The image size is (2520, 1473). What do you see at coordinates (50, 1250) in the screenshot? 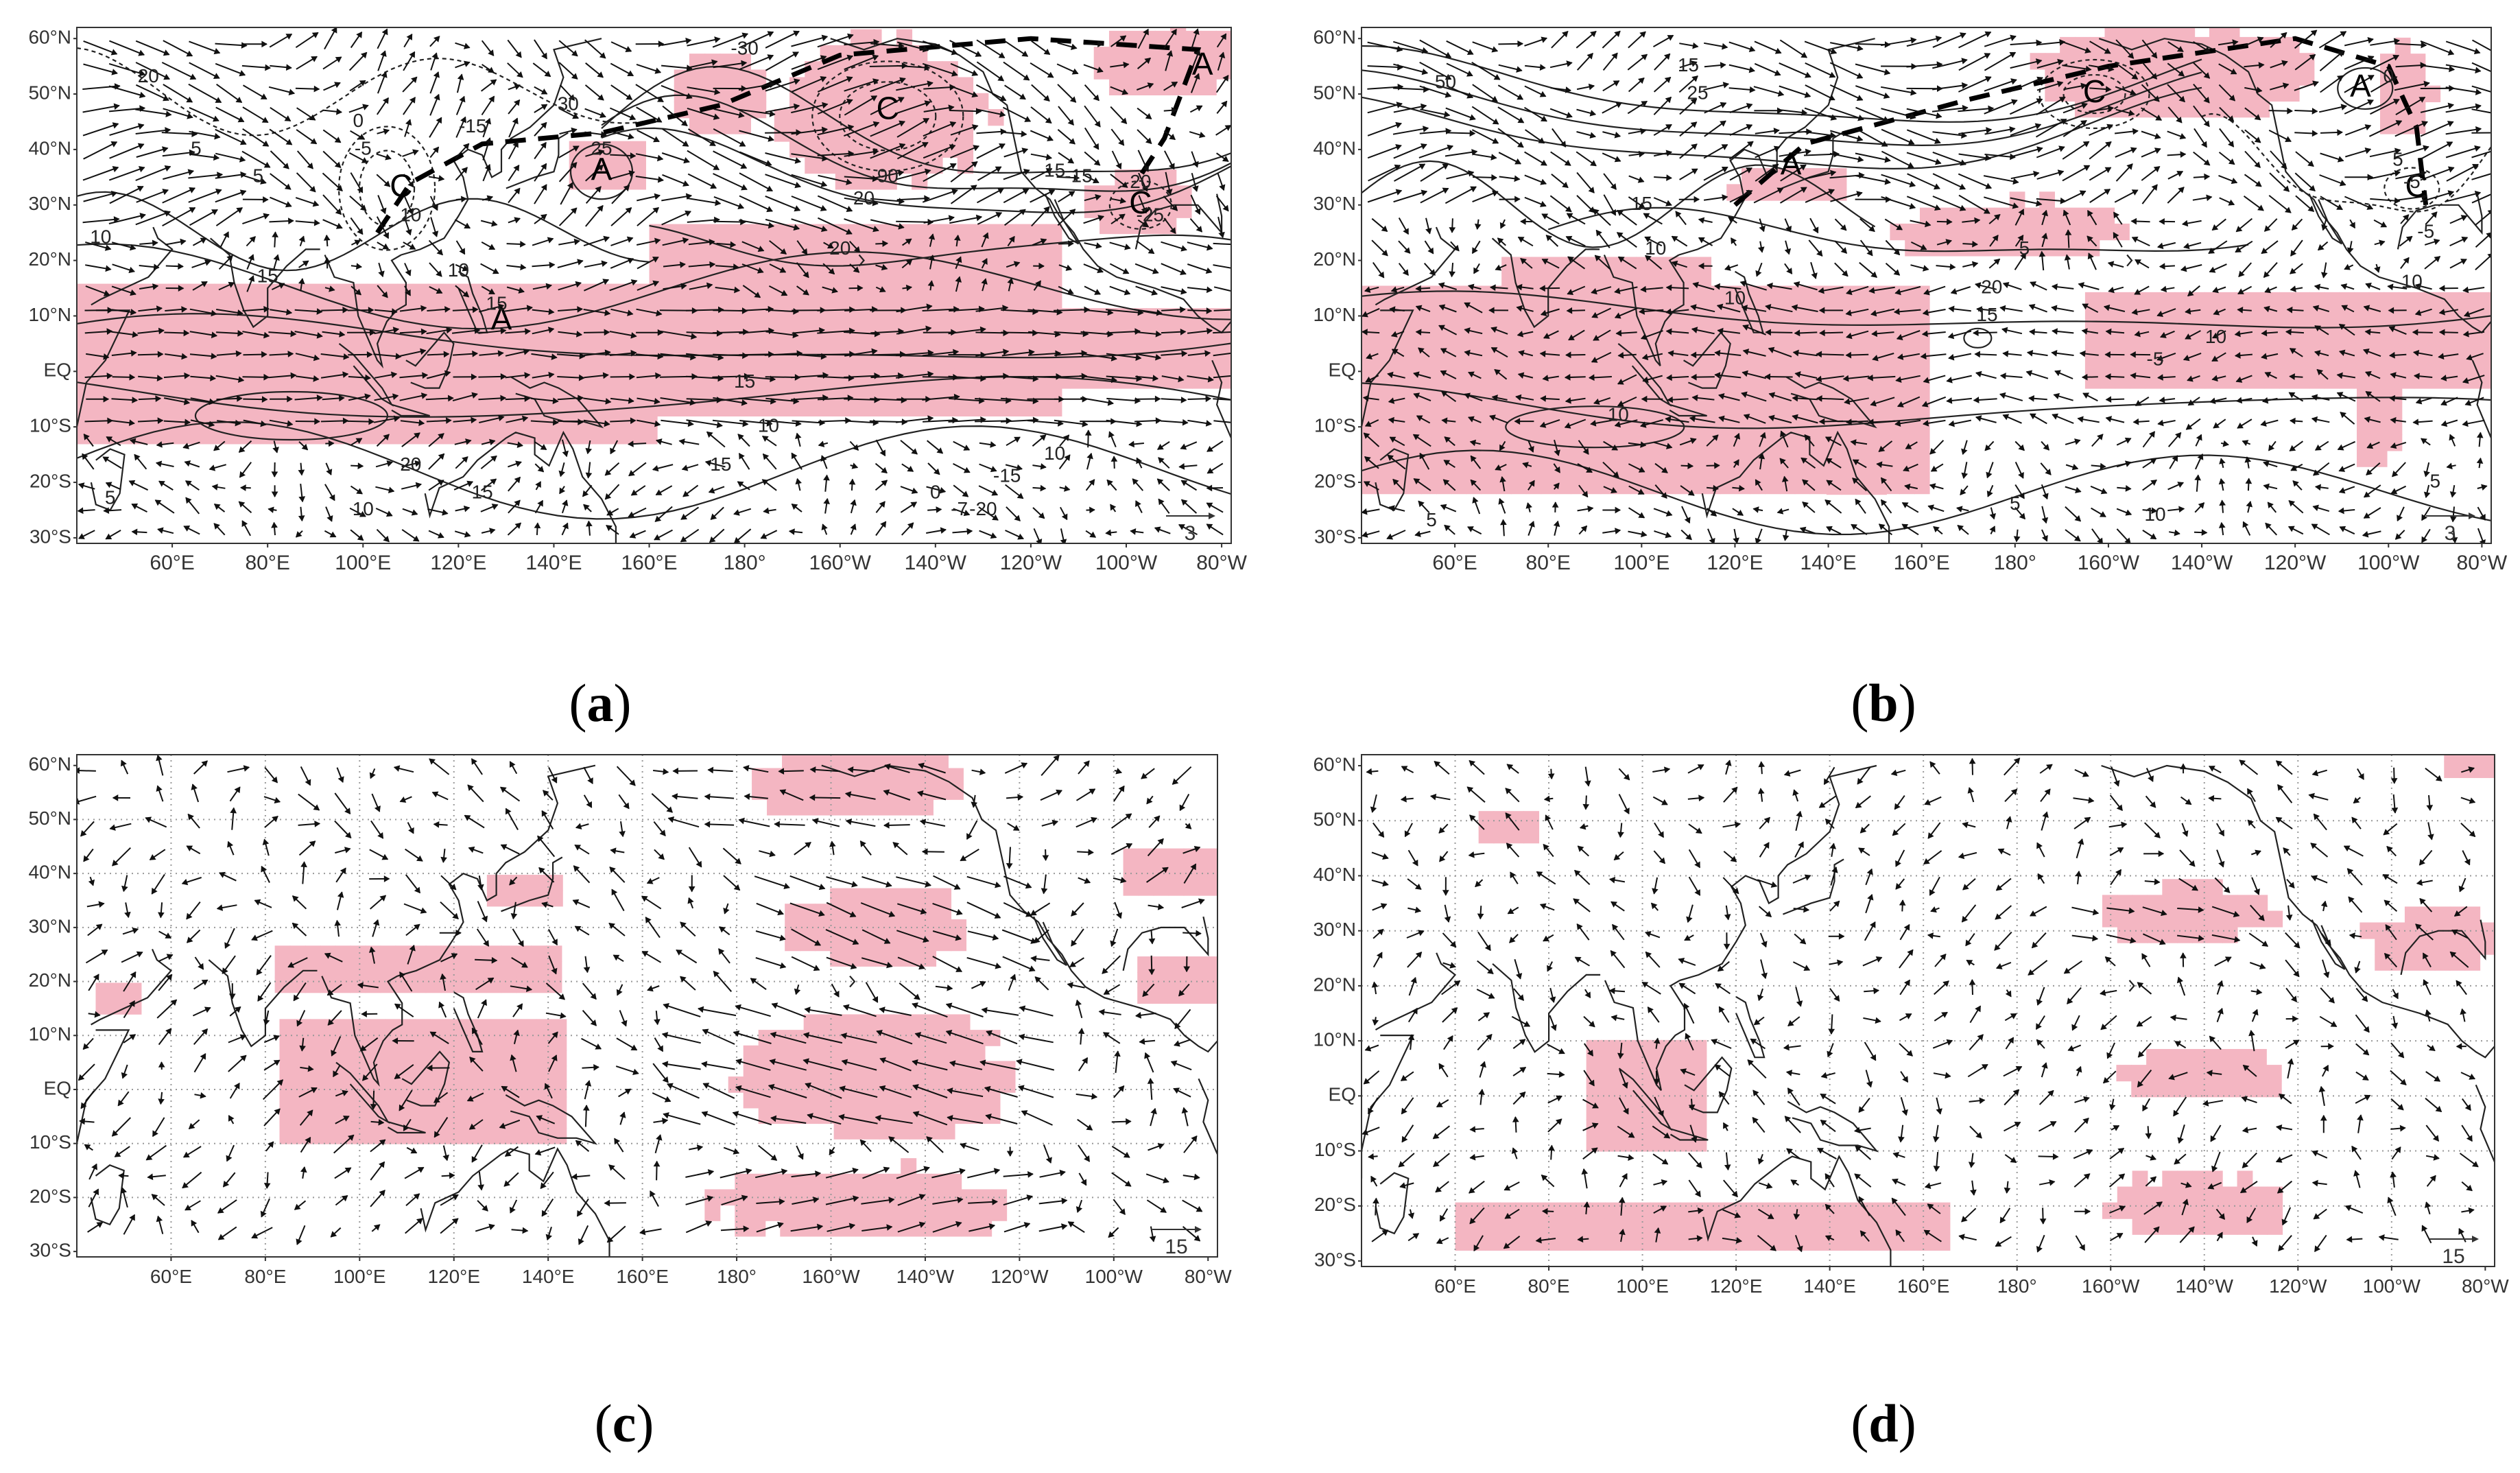
I see `latitude-tick-label: 30°S` at bounding box center [50, 1250].